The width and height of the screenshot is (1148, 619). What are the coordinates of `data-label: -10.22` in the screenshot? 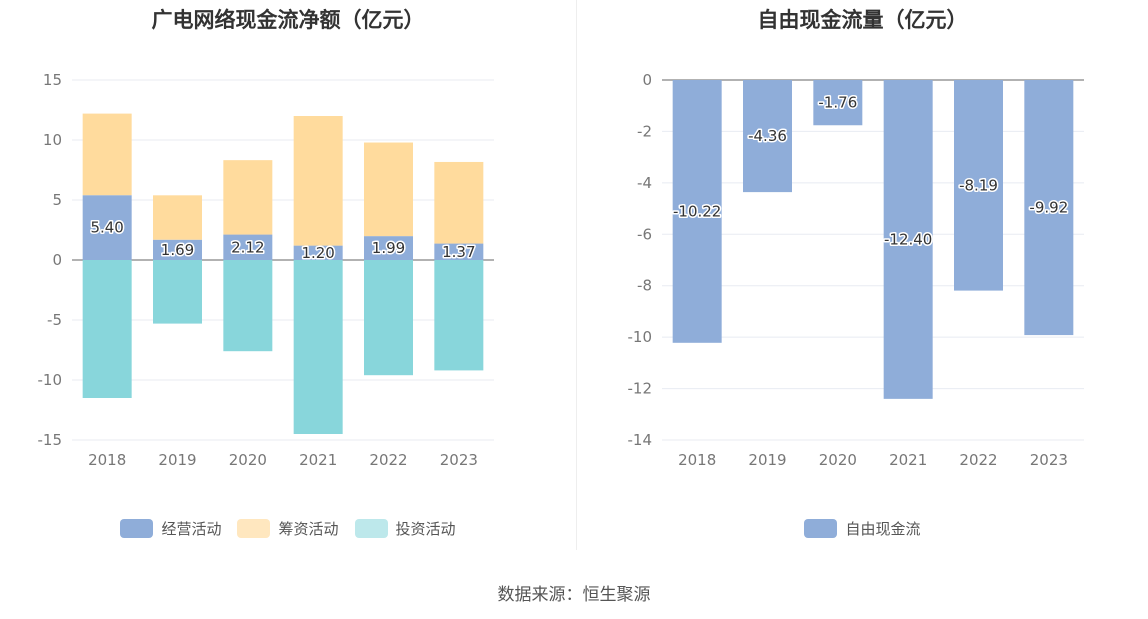 It's located at (697, 211).